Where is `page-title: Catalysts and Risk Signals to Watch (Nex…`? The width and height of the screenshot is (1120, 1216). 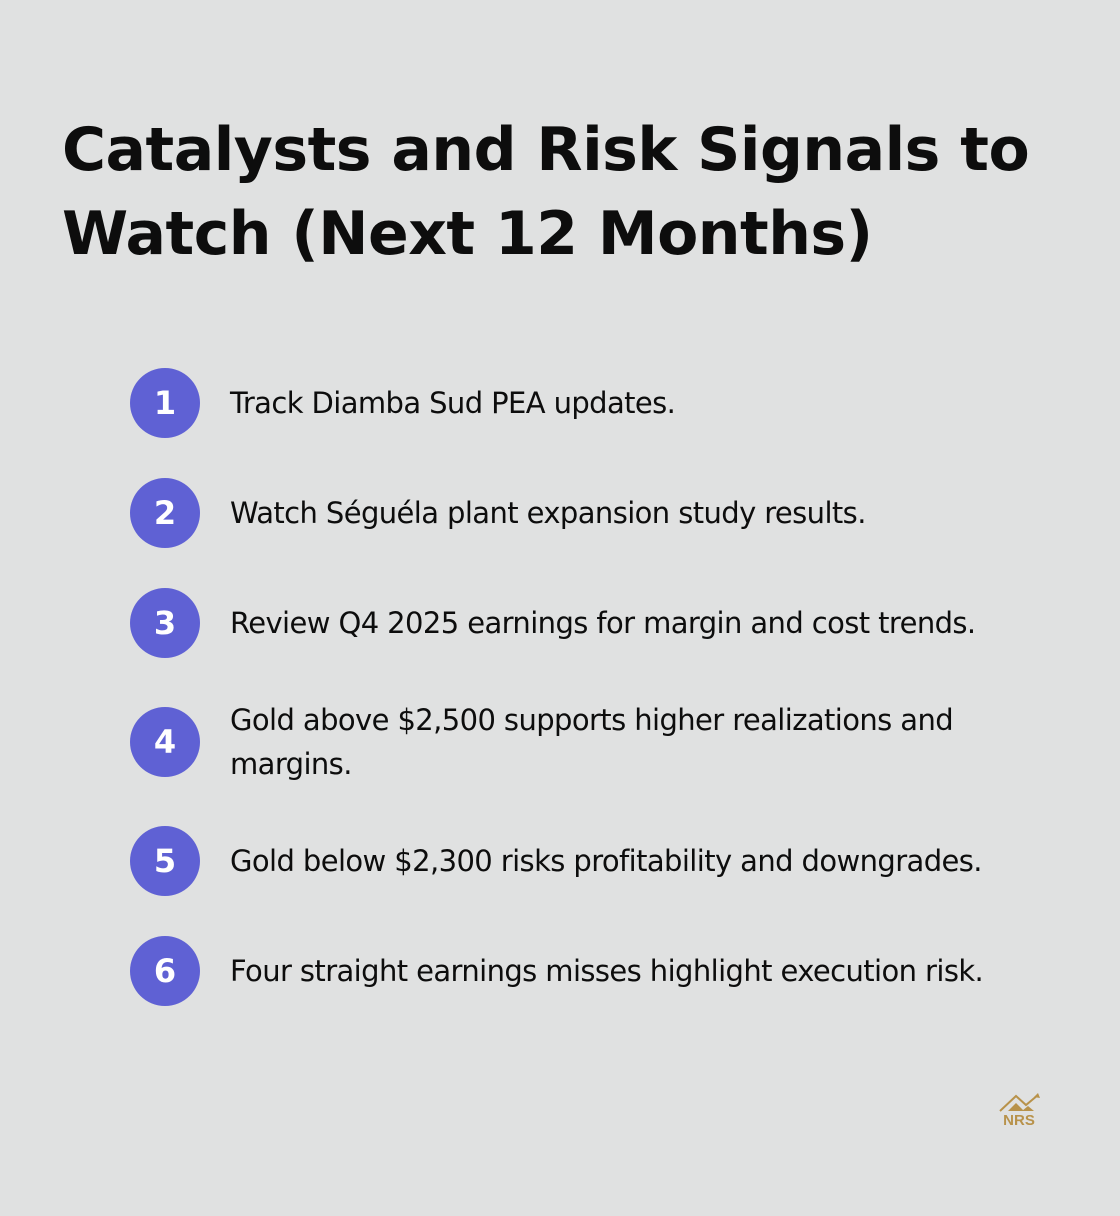
page-title: Catalysts and Risk Signals to Watch (Nex… is located at coordinates (546, 192).